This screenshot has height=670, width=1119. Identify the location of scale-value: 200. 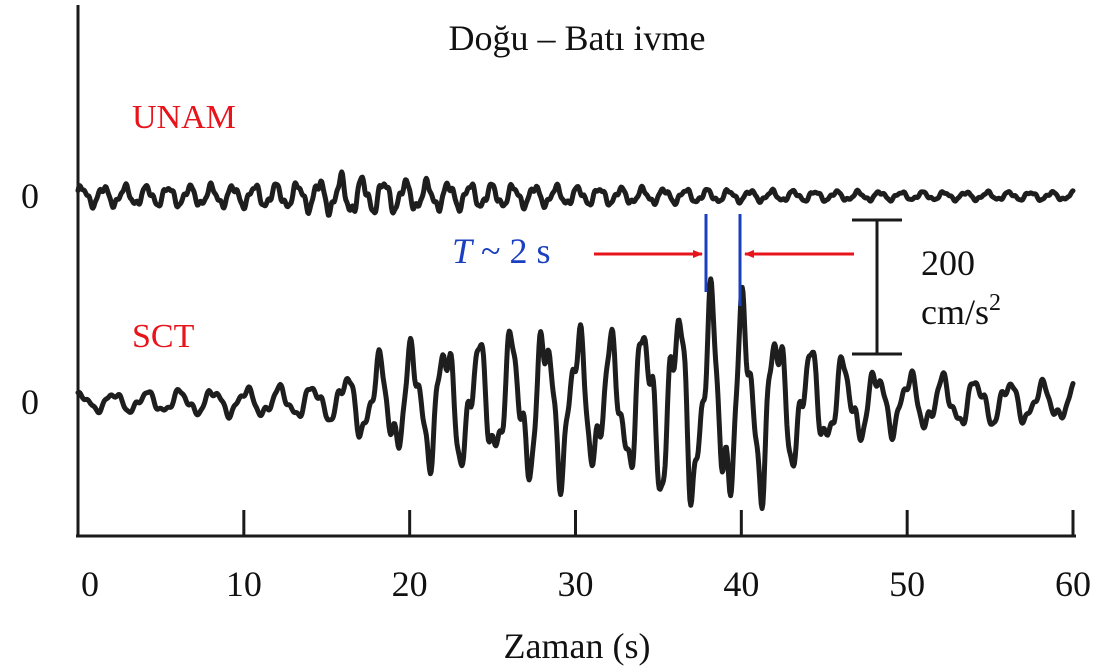
(948, 263).